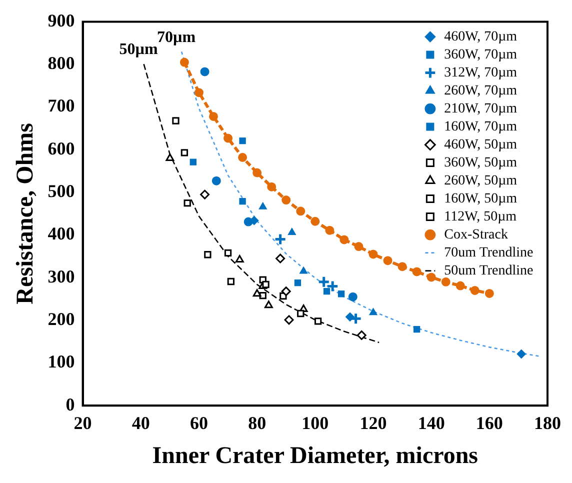 The width and height of the screenshot is (572, 483). I want to click on legend-label: 360W, 70µm, so click(481, 54).